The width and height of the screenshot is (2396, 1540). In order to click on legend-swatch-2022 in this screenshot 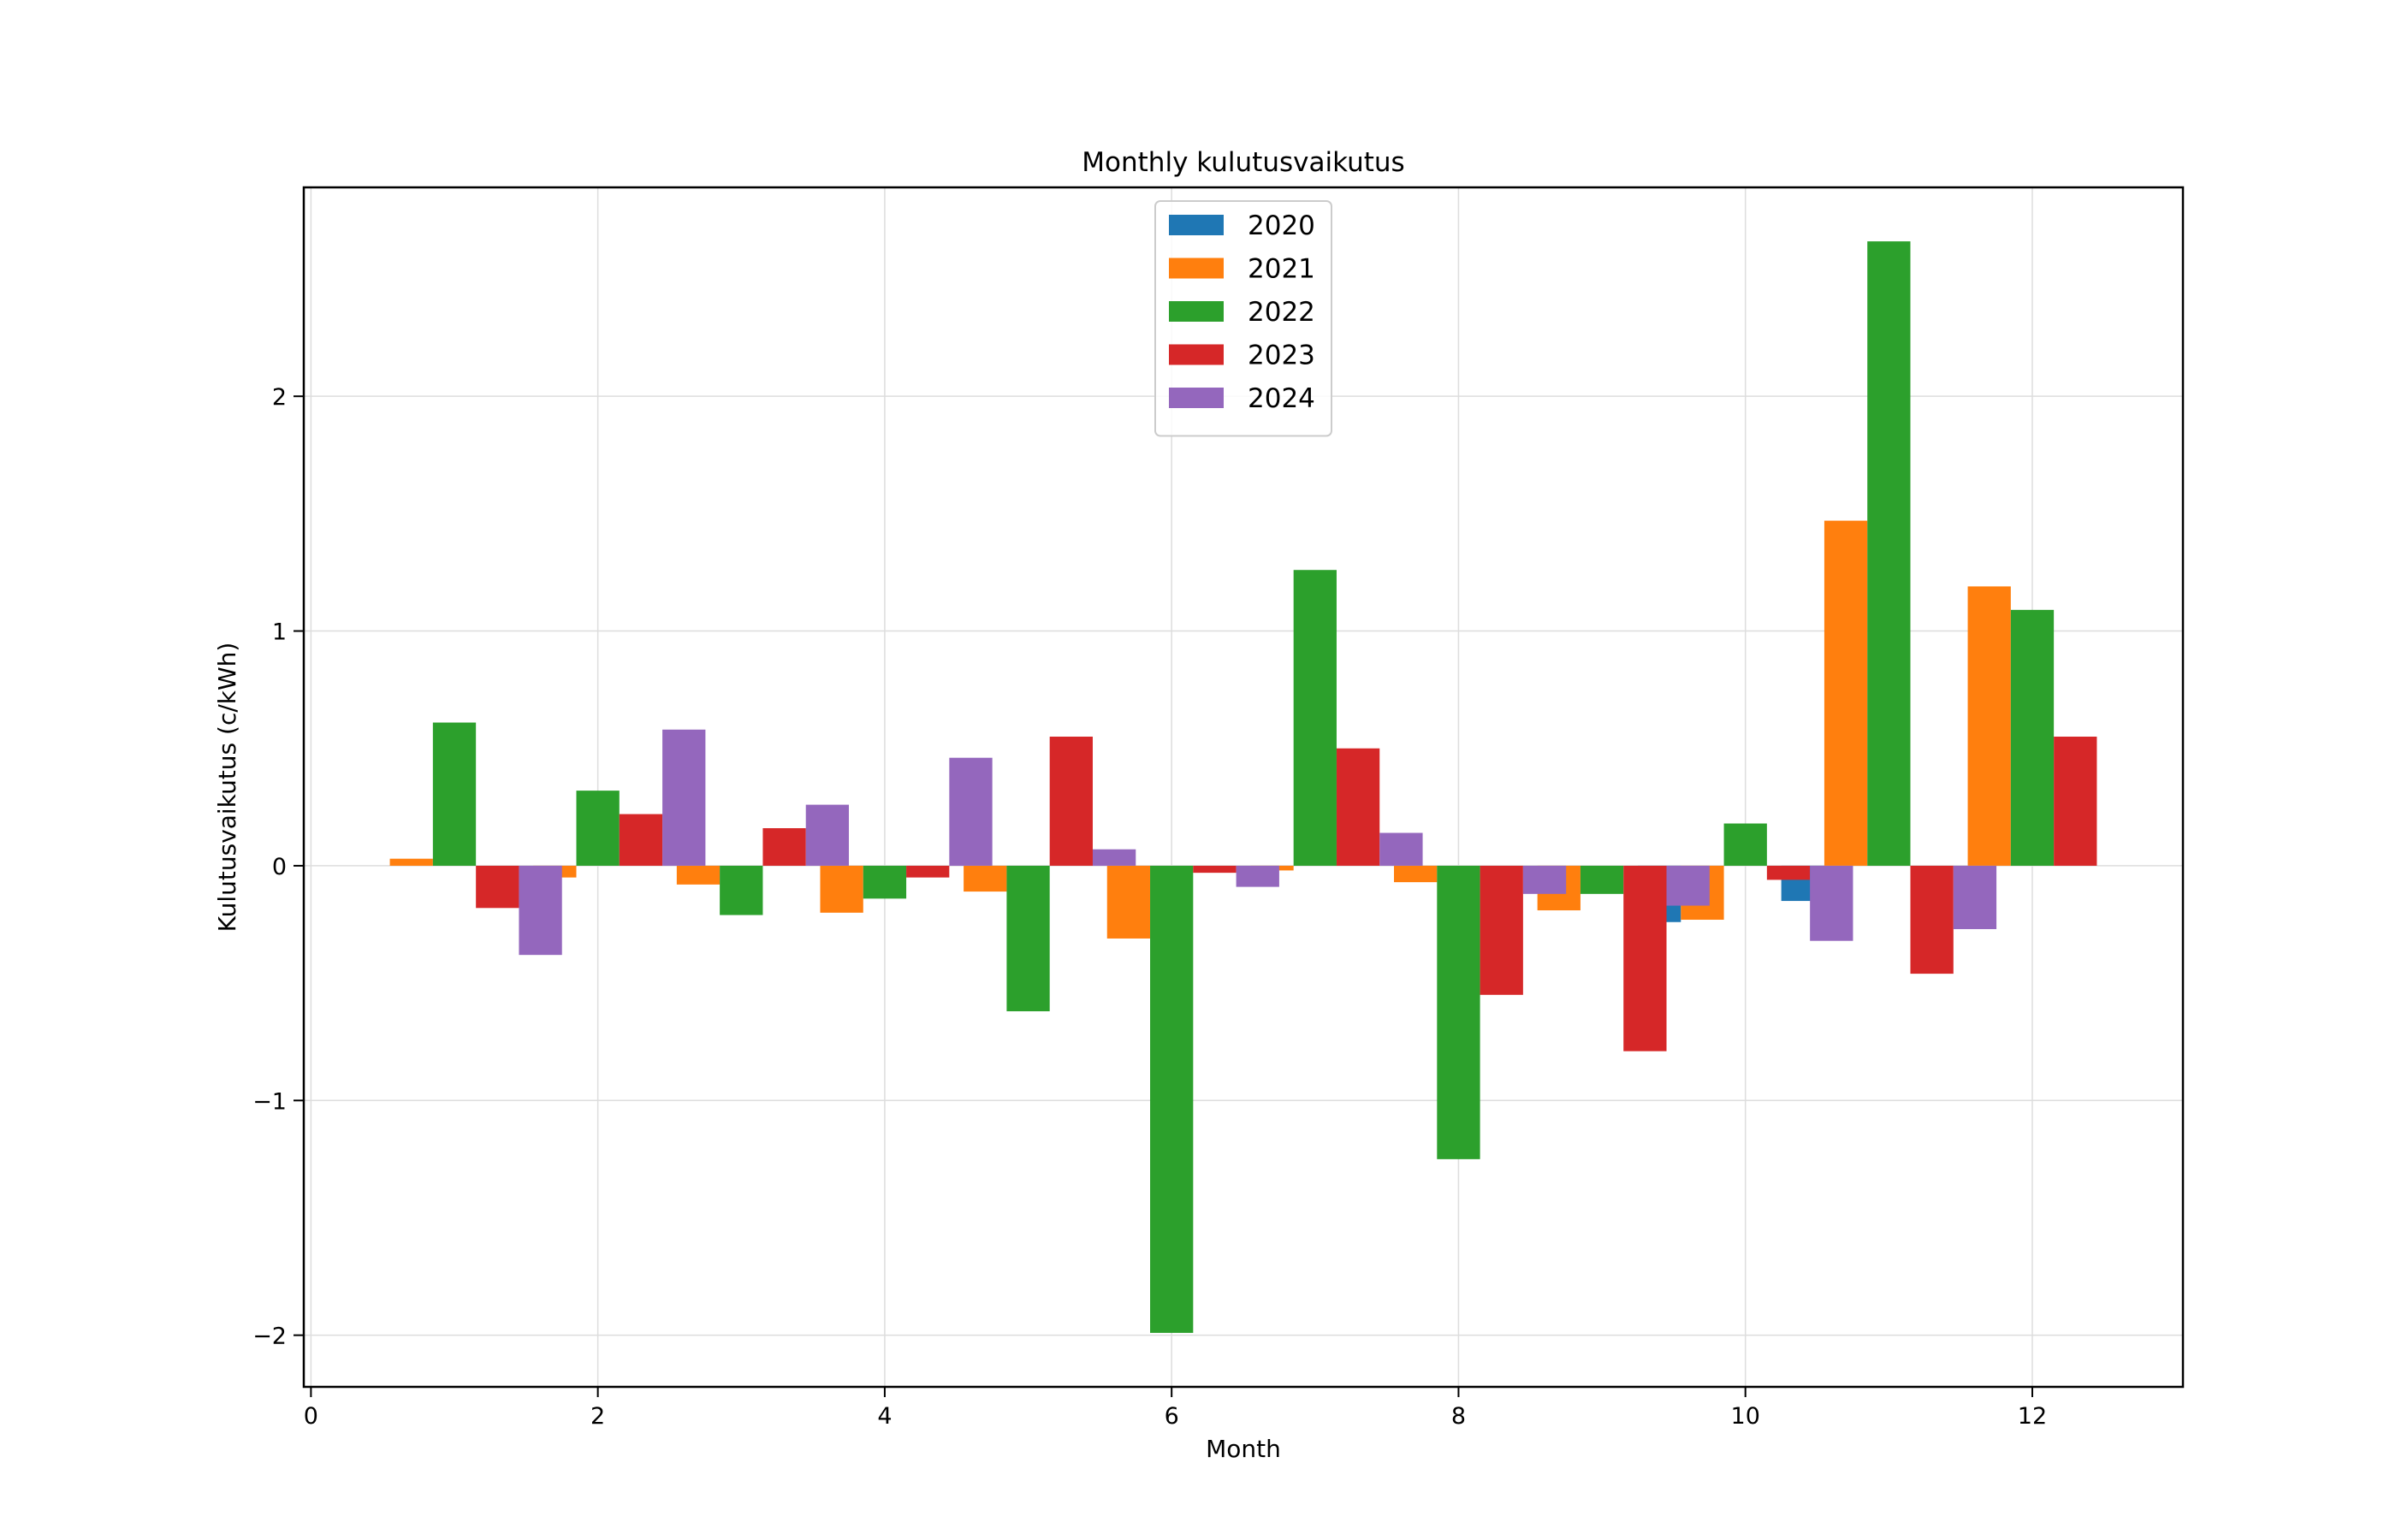, I will do `click(1196, 311)`.